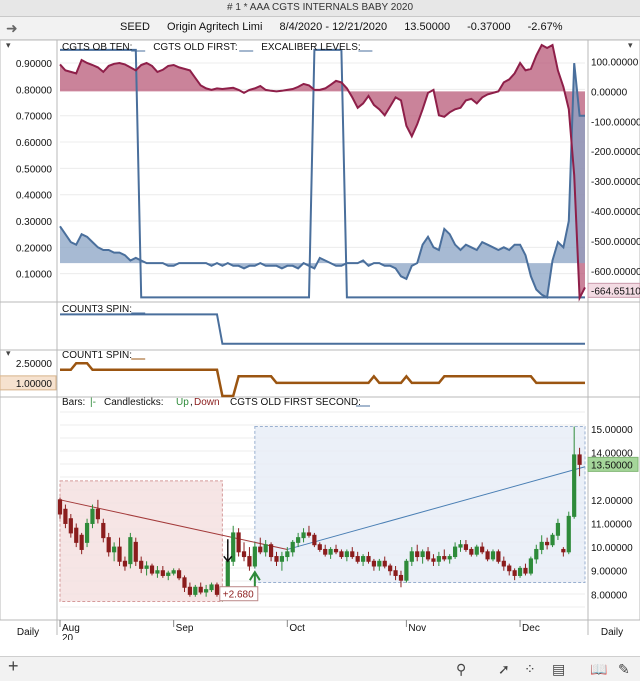 The width and height of the screenshot is (640, 681). What do you see at coordinates (624, 669) in the screenshot?
I see `drawing-palette-icon: ✎` at bounding box center [624, 669].